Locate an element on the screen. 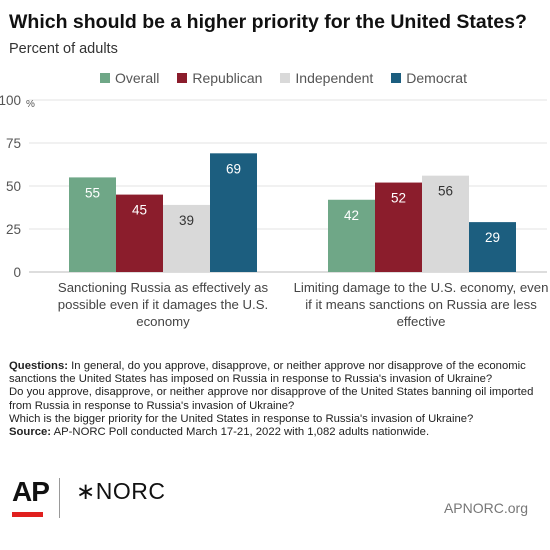 Image resolution: width=550 pixels, height=550 pixels. y-unit-label: % is located at coordinates (30, 104).